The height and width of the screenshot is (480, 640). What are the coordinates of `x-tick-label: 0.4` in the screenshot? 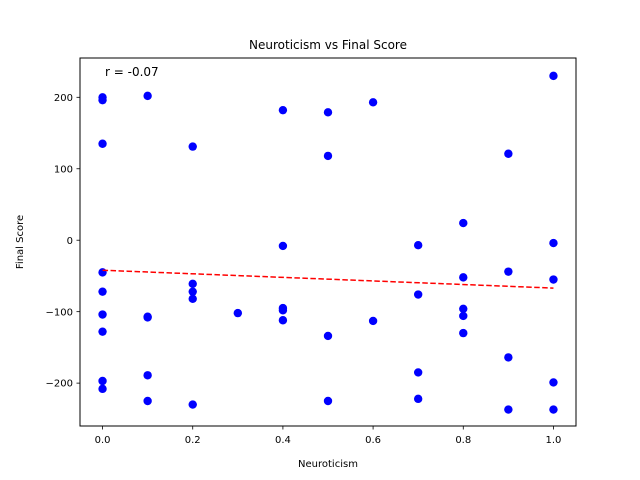 It's located at (283, 440).